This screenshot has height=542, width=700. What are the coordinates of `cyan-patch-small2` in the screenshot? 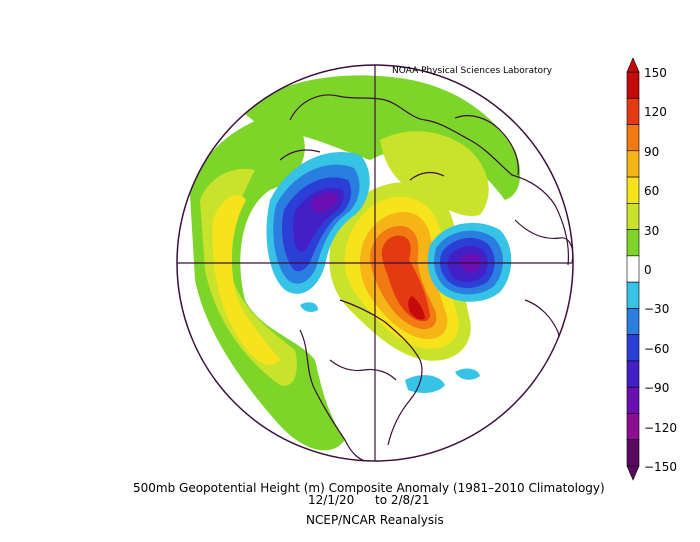 It's located at (309, 307).